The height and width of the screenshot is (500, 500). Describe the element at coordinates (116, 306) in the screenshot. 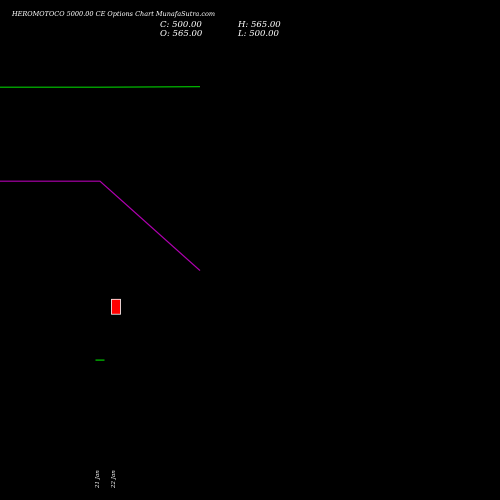

I see `candle-22-jan` at that location.